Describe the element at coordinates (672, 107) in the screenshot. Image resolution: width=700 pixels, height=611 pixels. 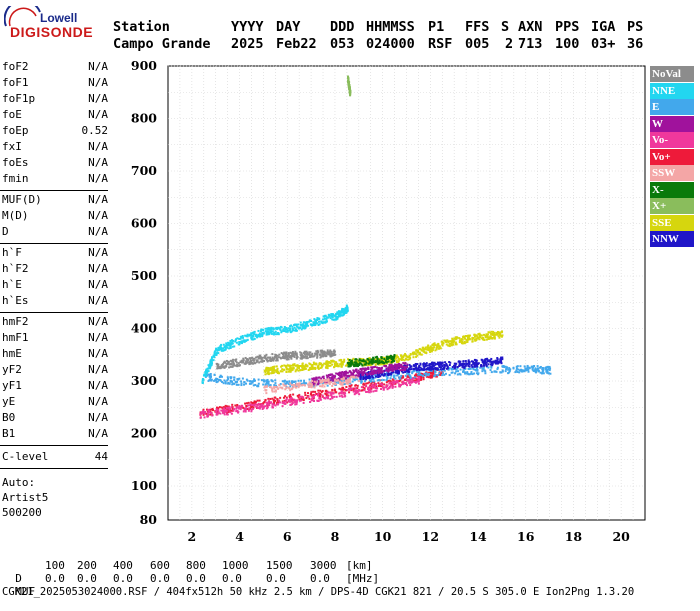
I see `legend-item-e: E` at that location.